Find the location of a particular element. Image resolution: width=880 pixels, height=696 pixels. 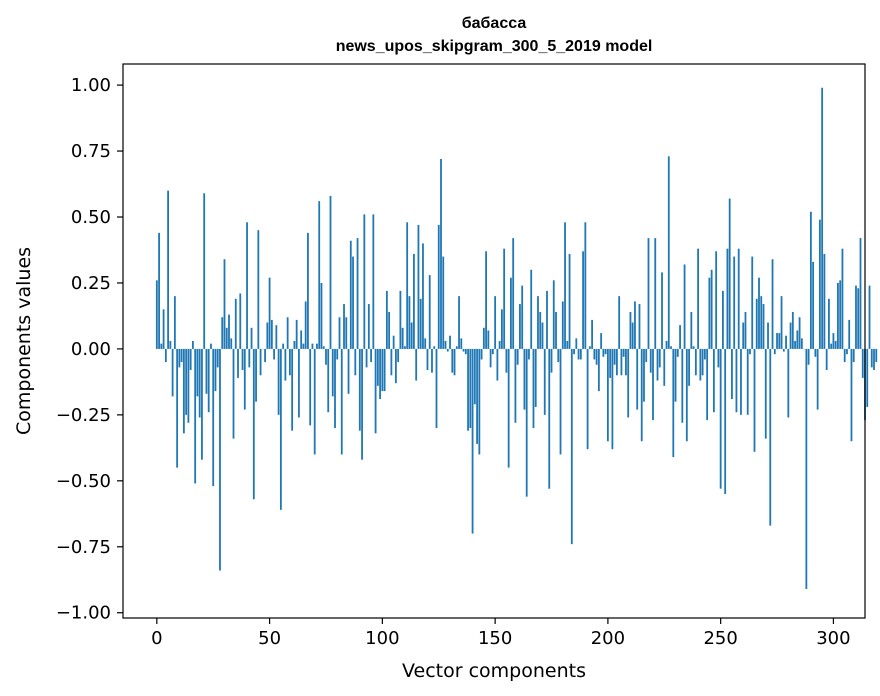

y-tick-label: 0.25 is located at coordinates (91, 283).